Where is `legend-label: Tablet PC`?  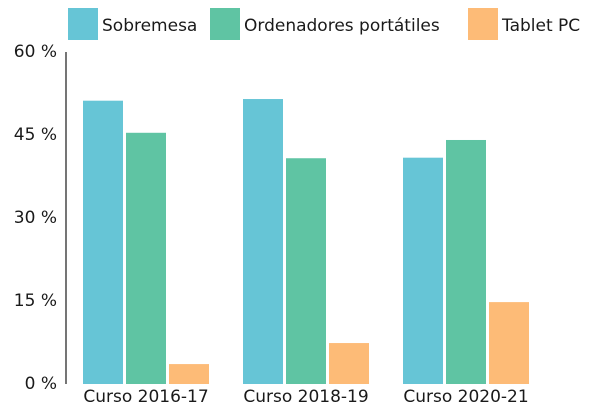 legend-label: Tablet PC is located at coordinates (540, 26).